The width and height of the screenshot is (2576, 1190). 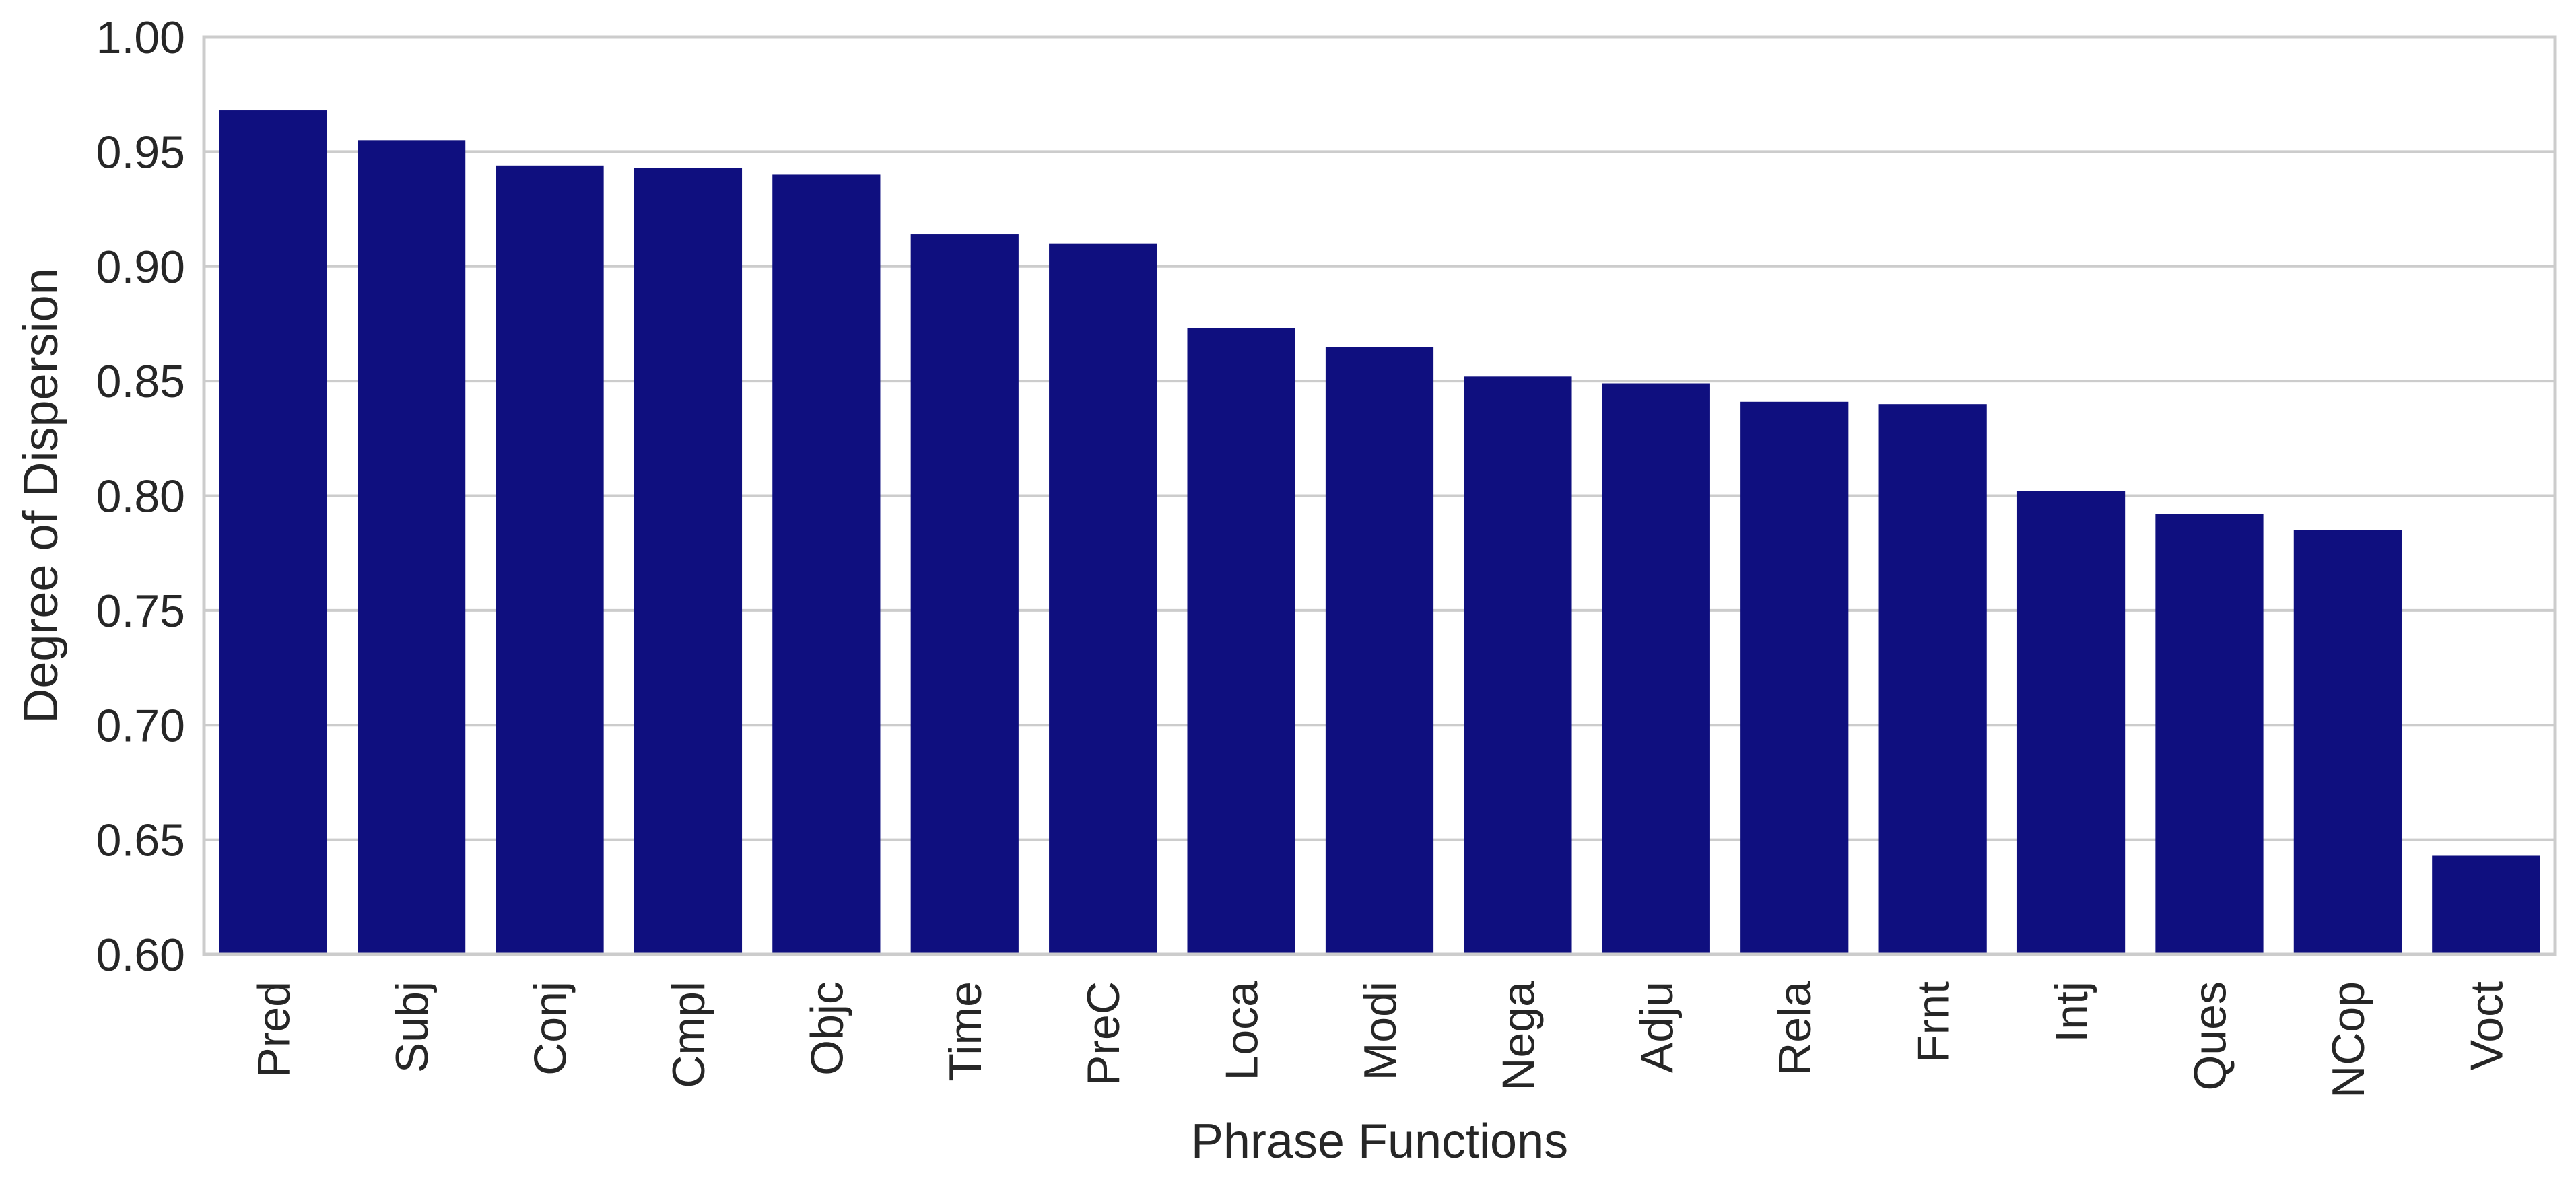 What do you see at coordinates (550, 559) in the screenshot?
I see `bar-conj` at bounding box center [550, 559].